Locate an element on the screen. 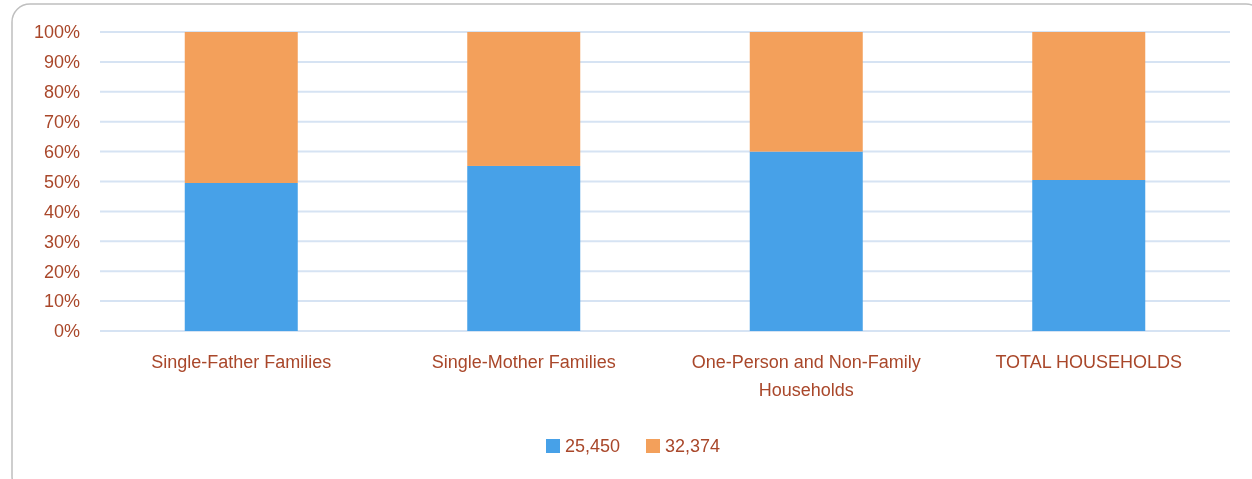 This screenshot has height=479, width=1252. legend-label: 32,374 is located at coordinates (693, 446).